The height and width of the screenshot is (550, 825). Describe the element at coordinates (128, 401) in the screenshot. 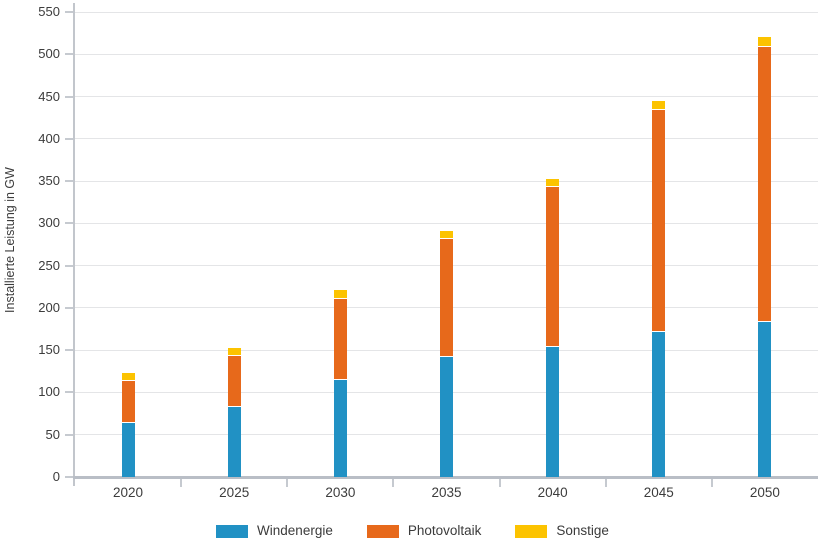

I see `bar-segment-photovoltaik-2020` at that location.